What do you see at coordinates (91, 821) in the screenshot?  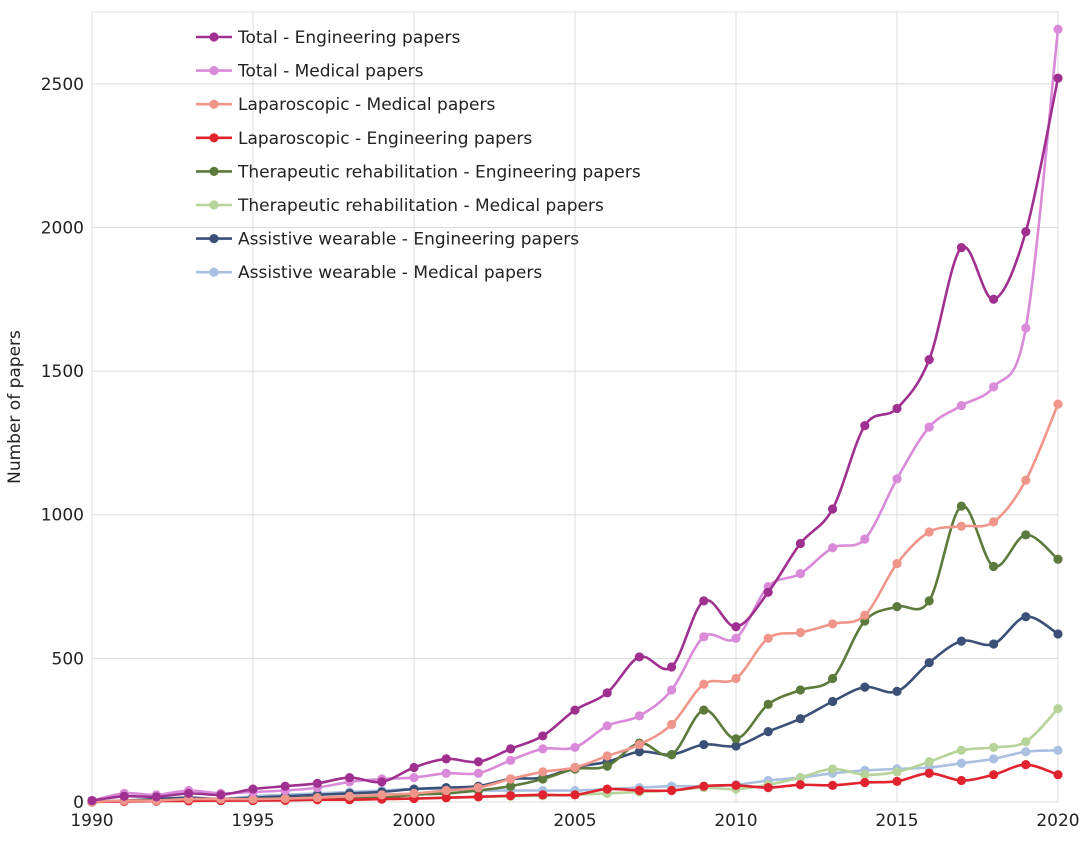 I see `x-tick-label: 1990` at bounding box center [91, 821].